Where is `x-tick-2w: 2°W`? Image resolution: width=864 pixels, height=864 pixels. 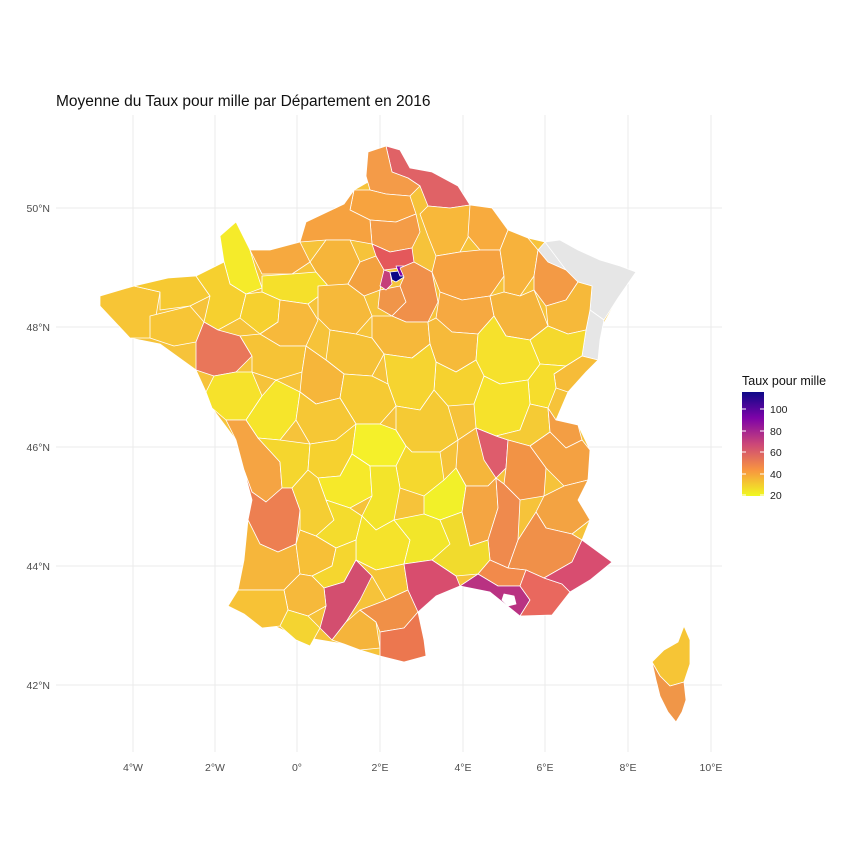
x-tick-2w: 2°W is located at coordinates (215, 768).